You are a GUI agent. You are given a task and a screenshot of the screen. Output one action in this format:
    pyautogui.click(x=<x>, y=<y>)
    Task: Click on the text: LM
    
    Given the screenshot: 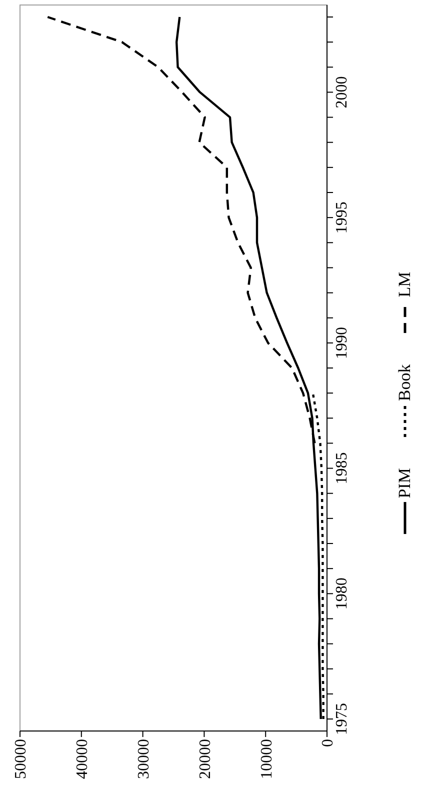 What is the action you would take?
    pyautogui.click(x=405, y=285)
    